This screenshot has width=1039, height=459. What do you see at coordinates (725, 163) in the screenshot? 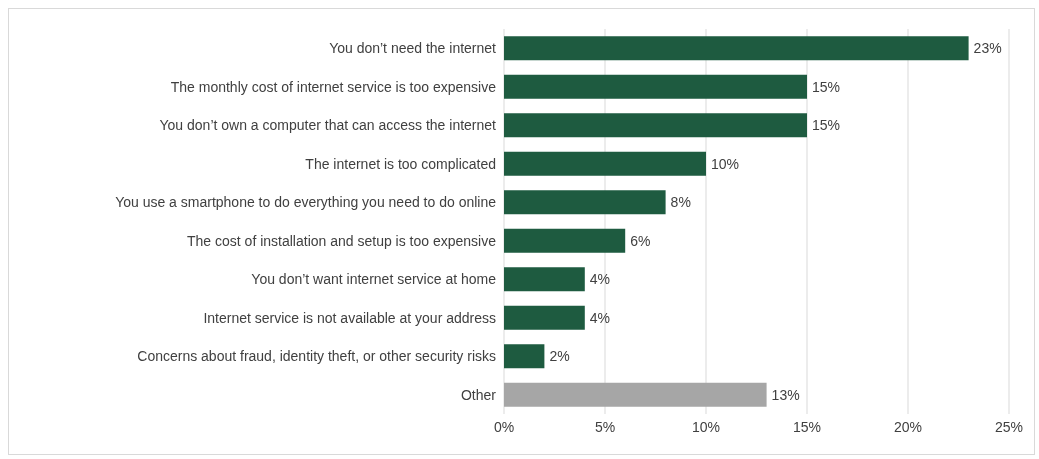
I see `data-label: 10%` at bounding box center [725, 163].